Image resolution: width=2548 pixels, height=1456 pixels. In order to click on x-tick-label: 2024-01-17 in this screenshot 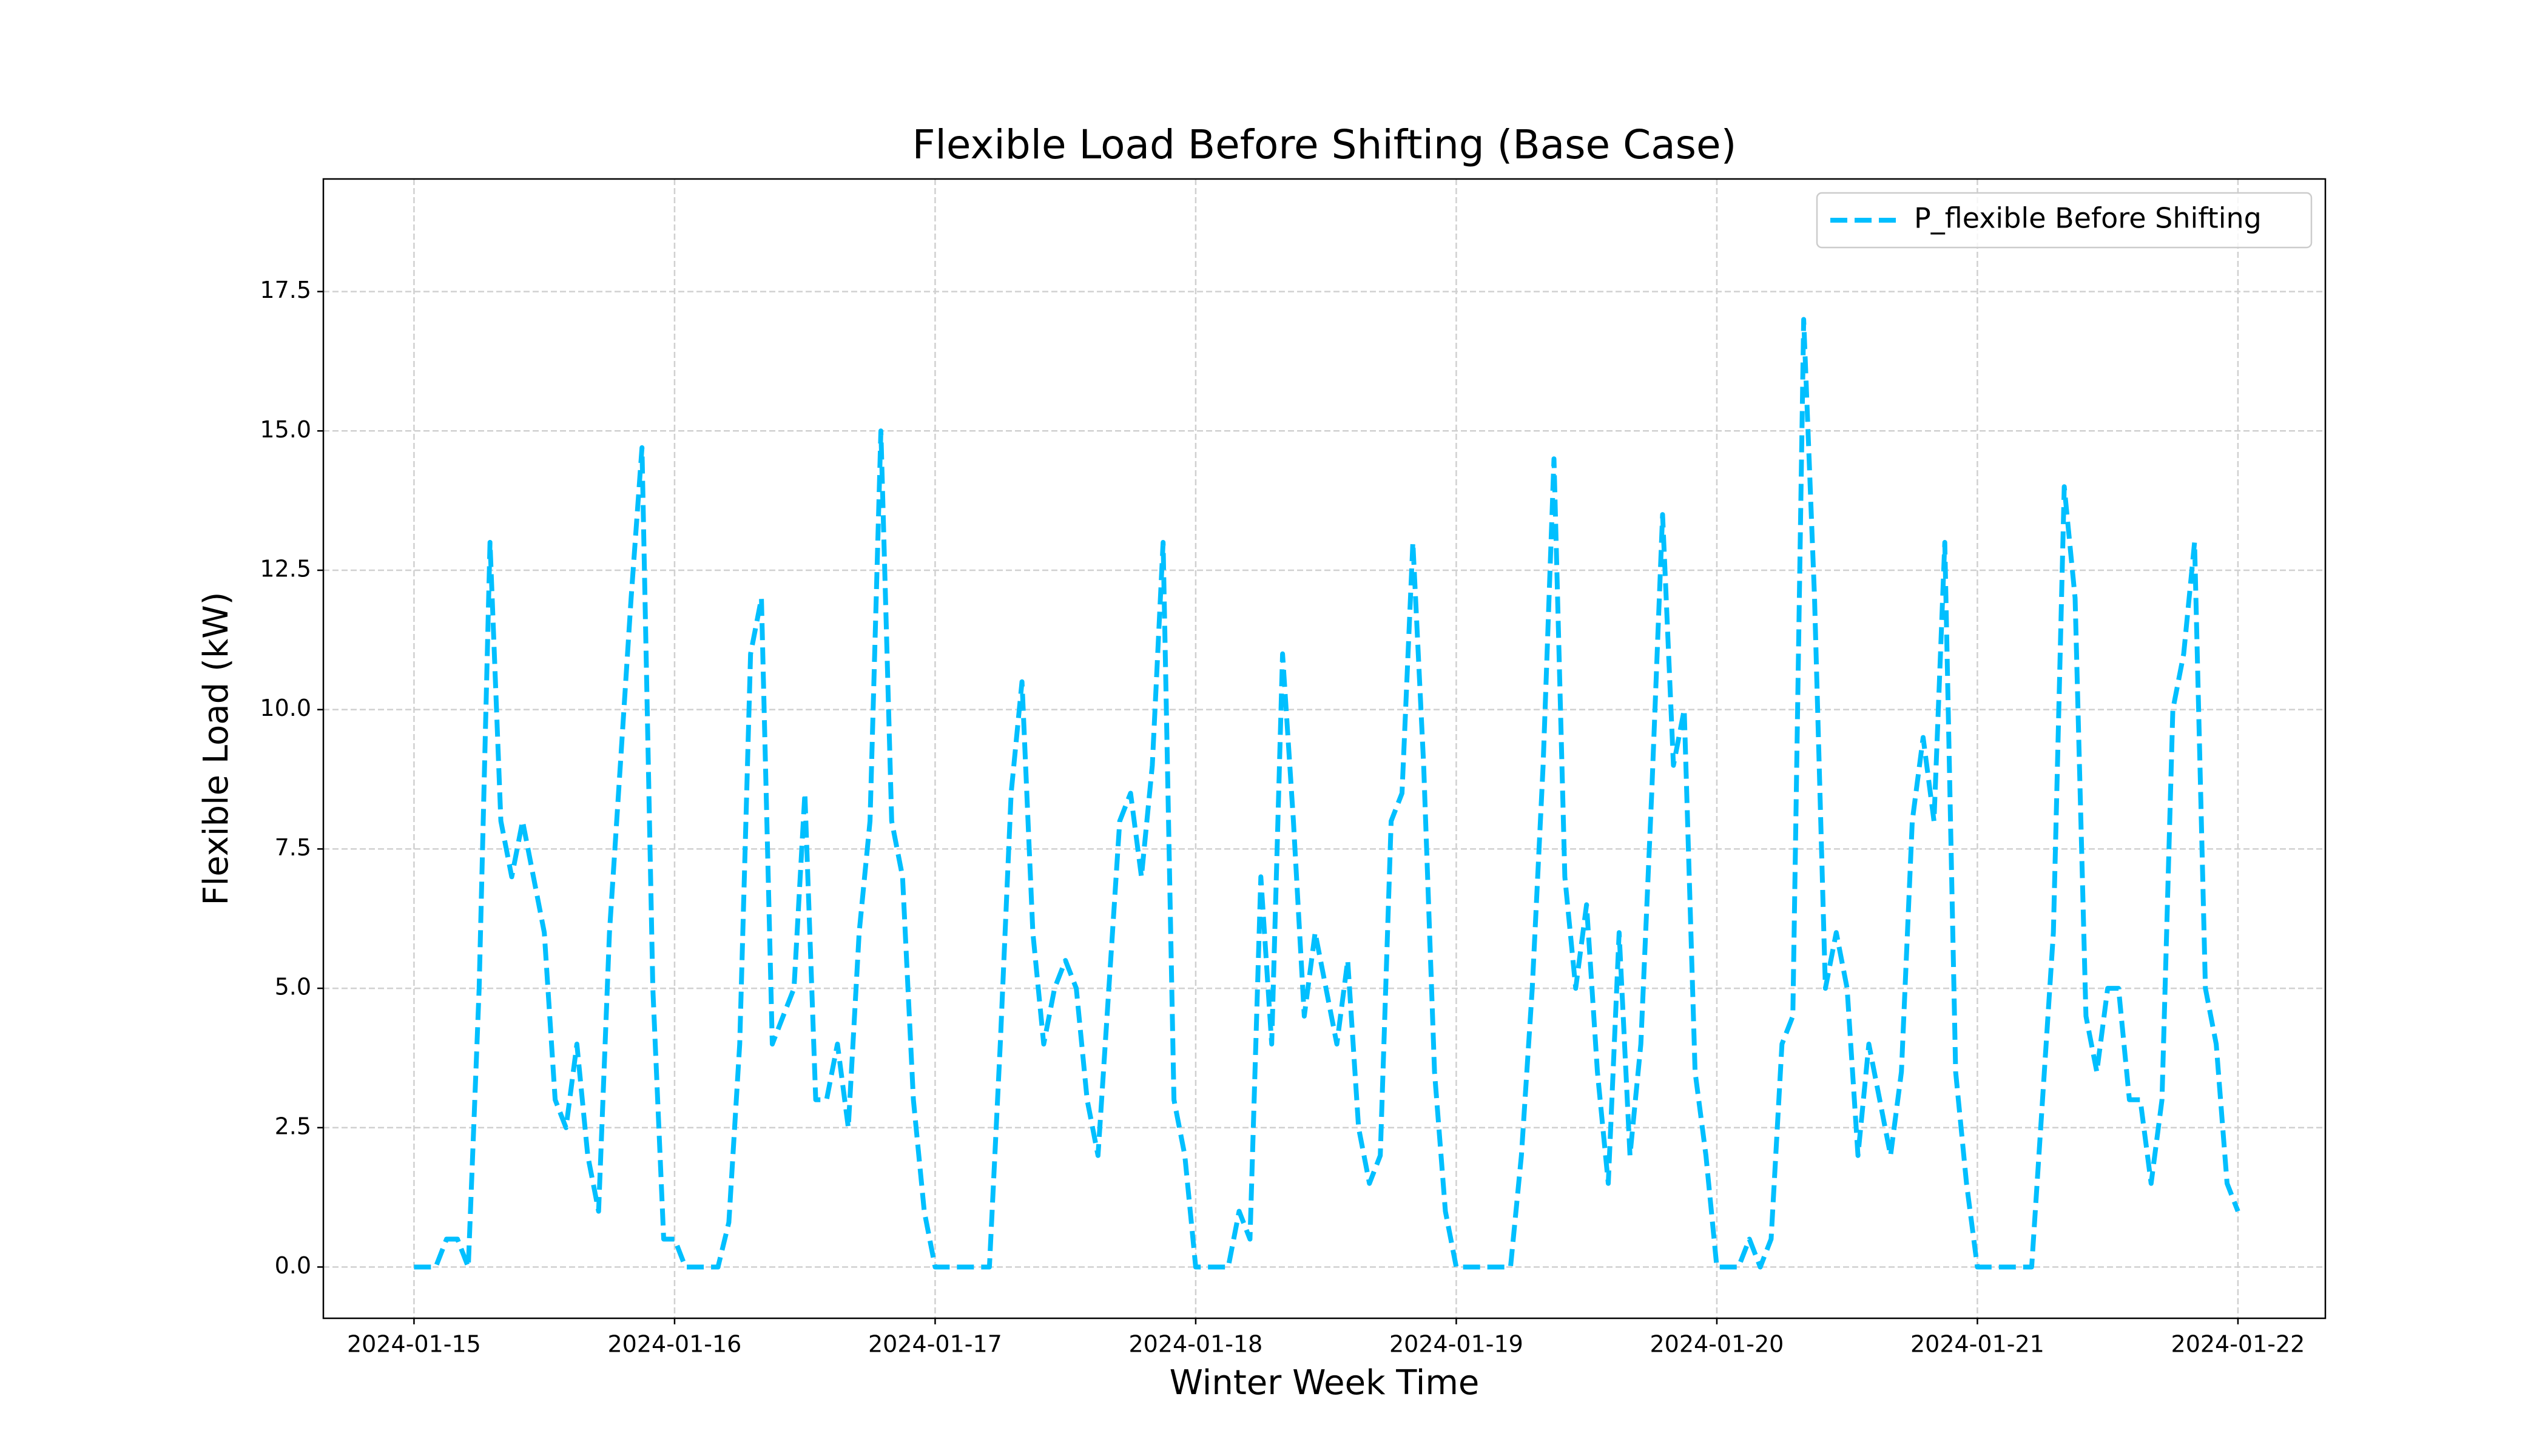, I will do `click(935, 1344)`.